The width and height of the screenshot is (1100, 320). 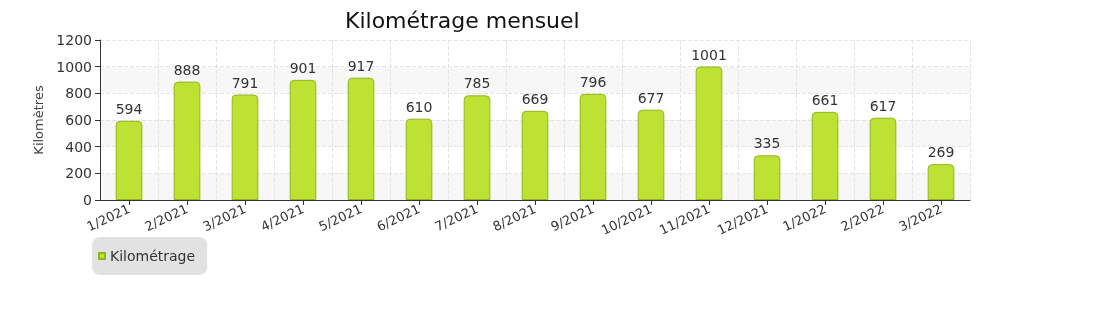 I want to click on data-label: 661, so click(x=825, y=99).